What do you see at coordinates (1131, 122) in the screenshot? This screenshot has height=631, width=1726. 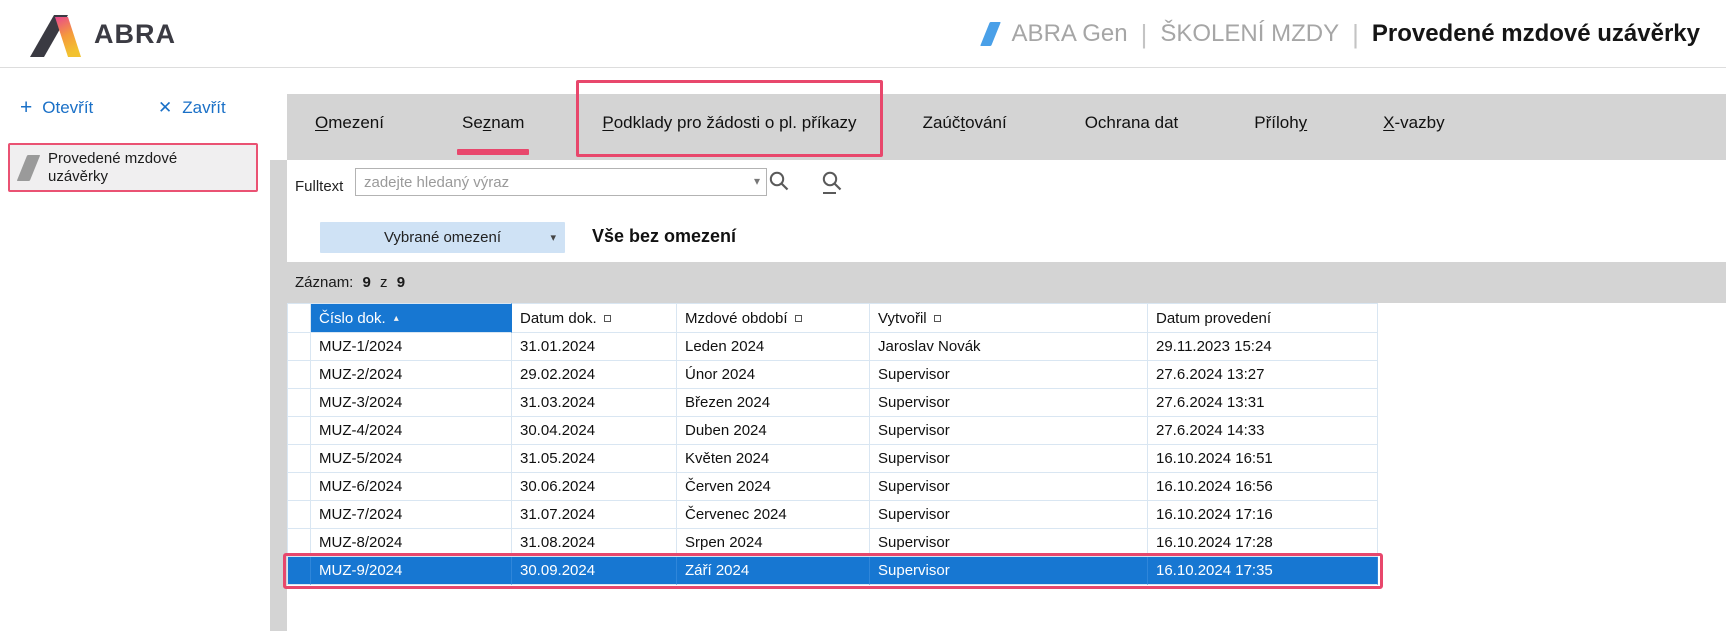 I see `tab-label: Ochrana dat` at bounding box center [1131, 122].